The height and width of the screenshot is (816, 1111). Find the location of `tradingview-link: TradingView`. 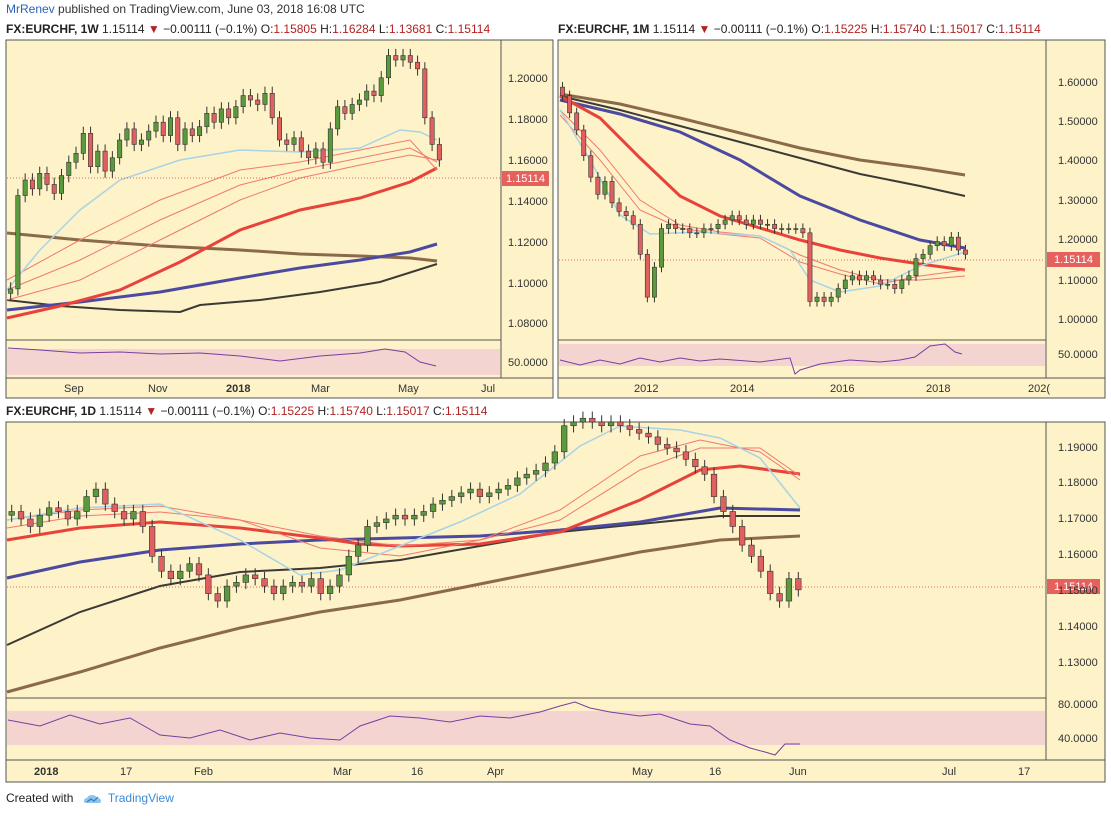

tradingview-link: TradingView is located at coordinates (140, 798).